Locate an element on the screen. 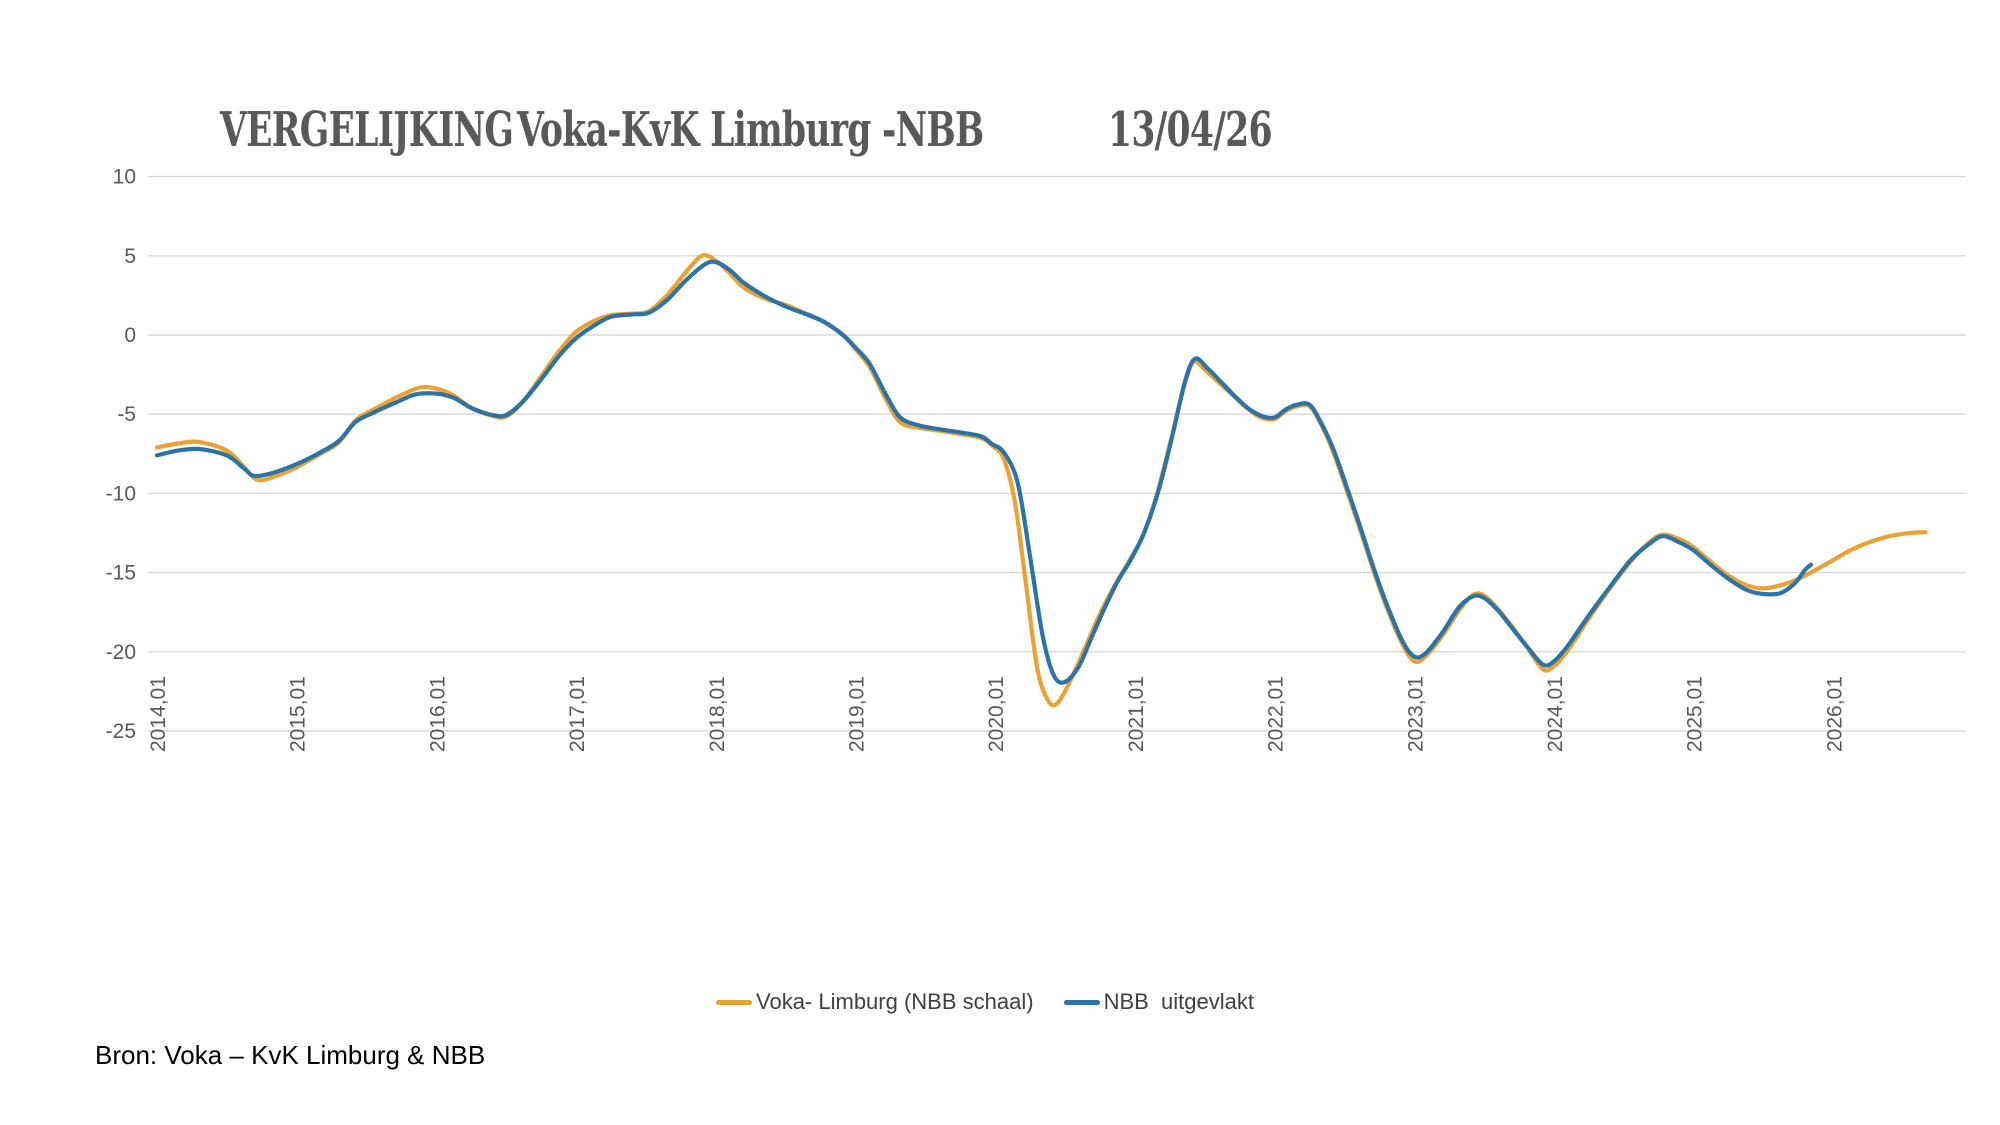  x-tick-label: 2021,01 is located at coordinates (1136, 714).